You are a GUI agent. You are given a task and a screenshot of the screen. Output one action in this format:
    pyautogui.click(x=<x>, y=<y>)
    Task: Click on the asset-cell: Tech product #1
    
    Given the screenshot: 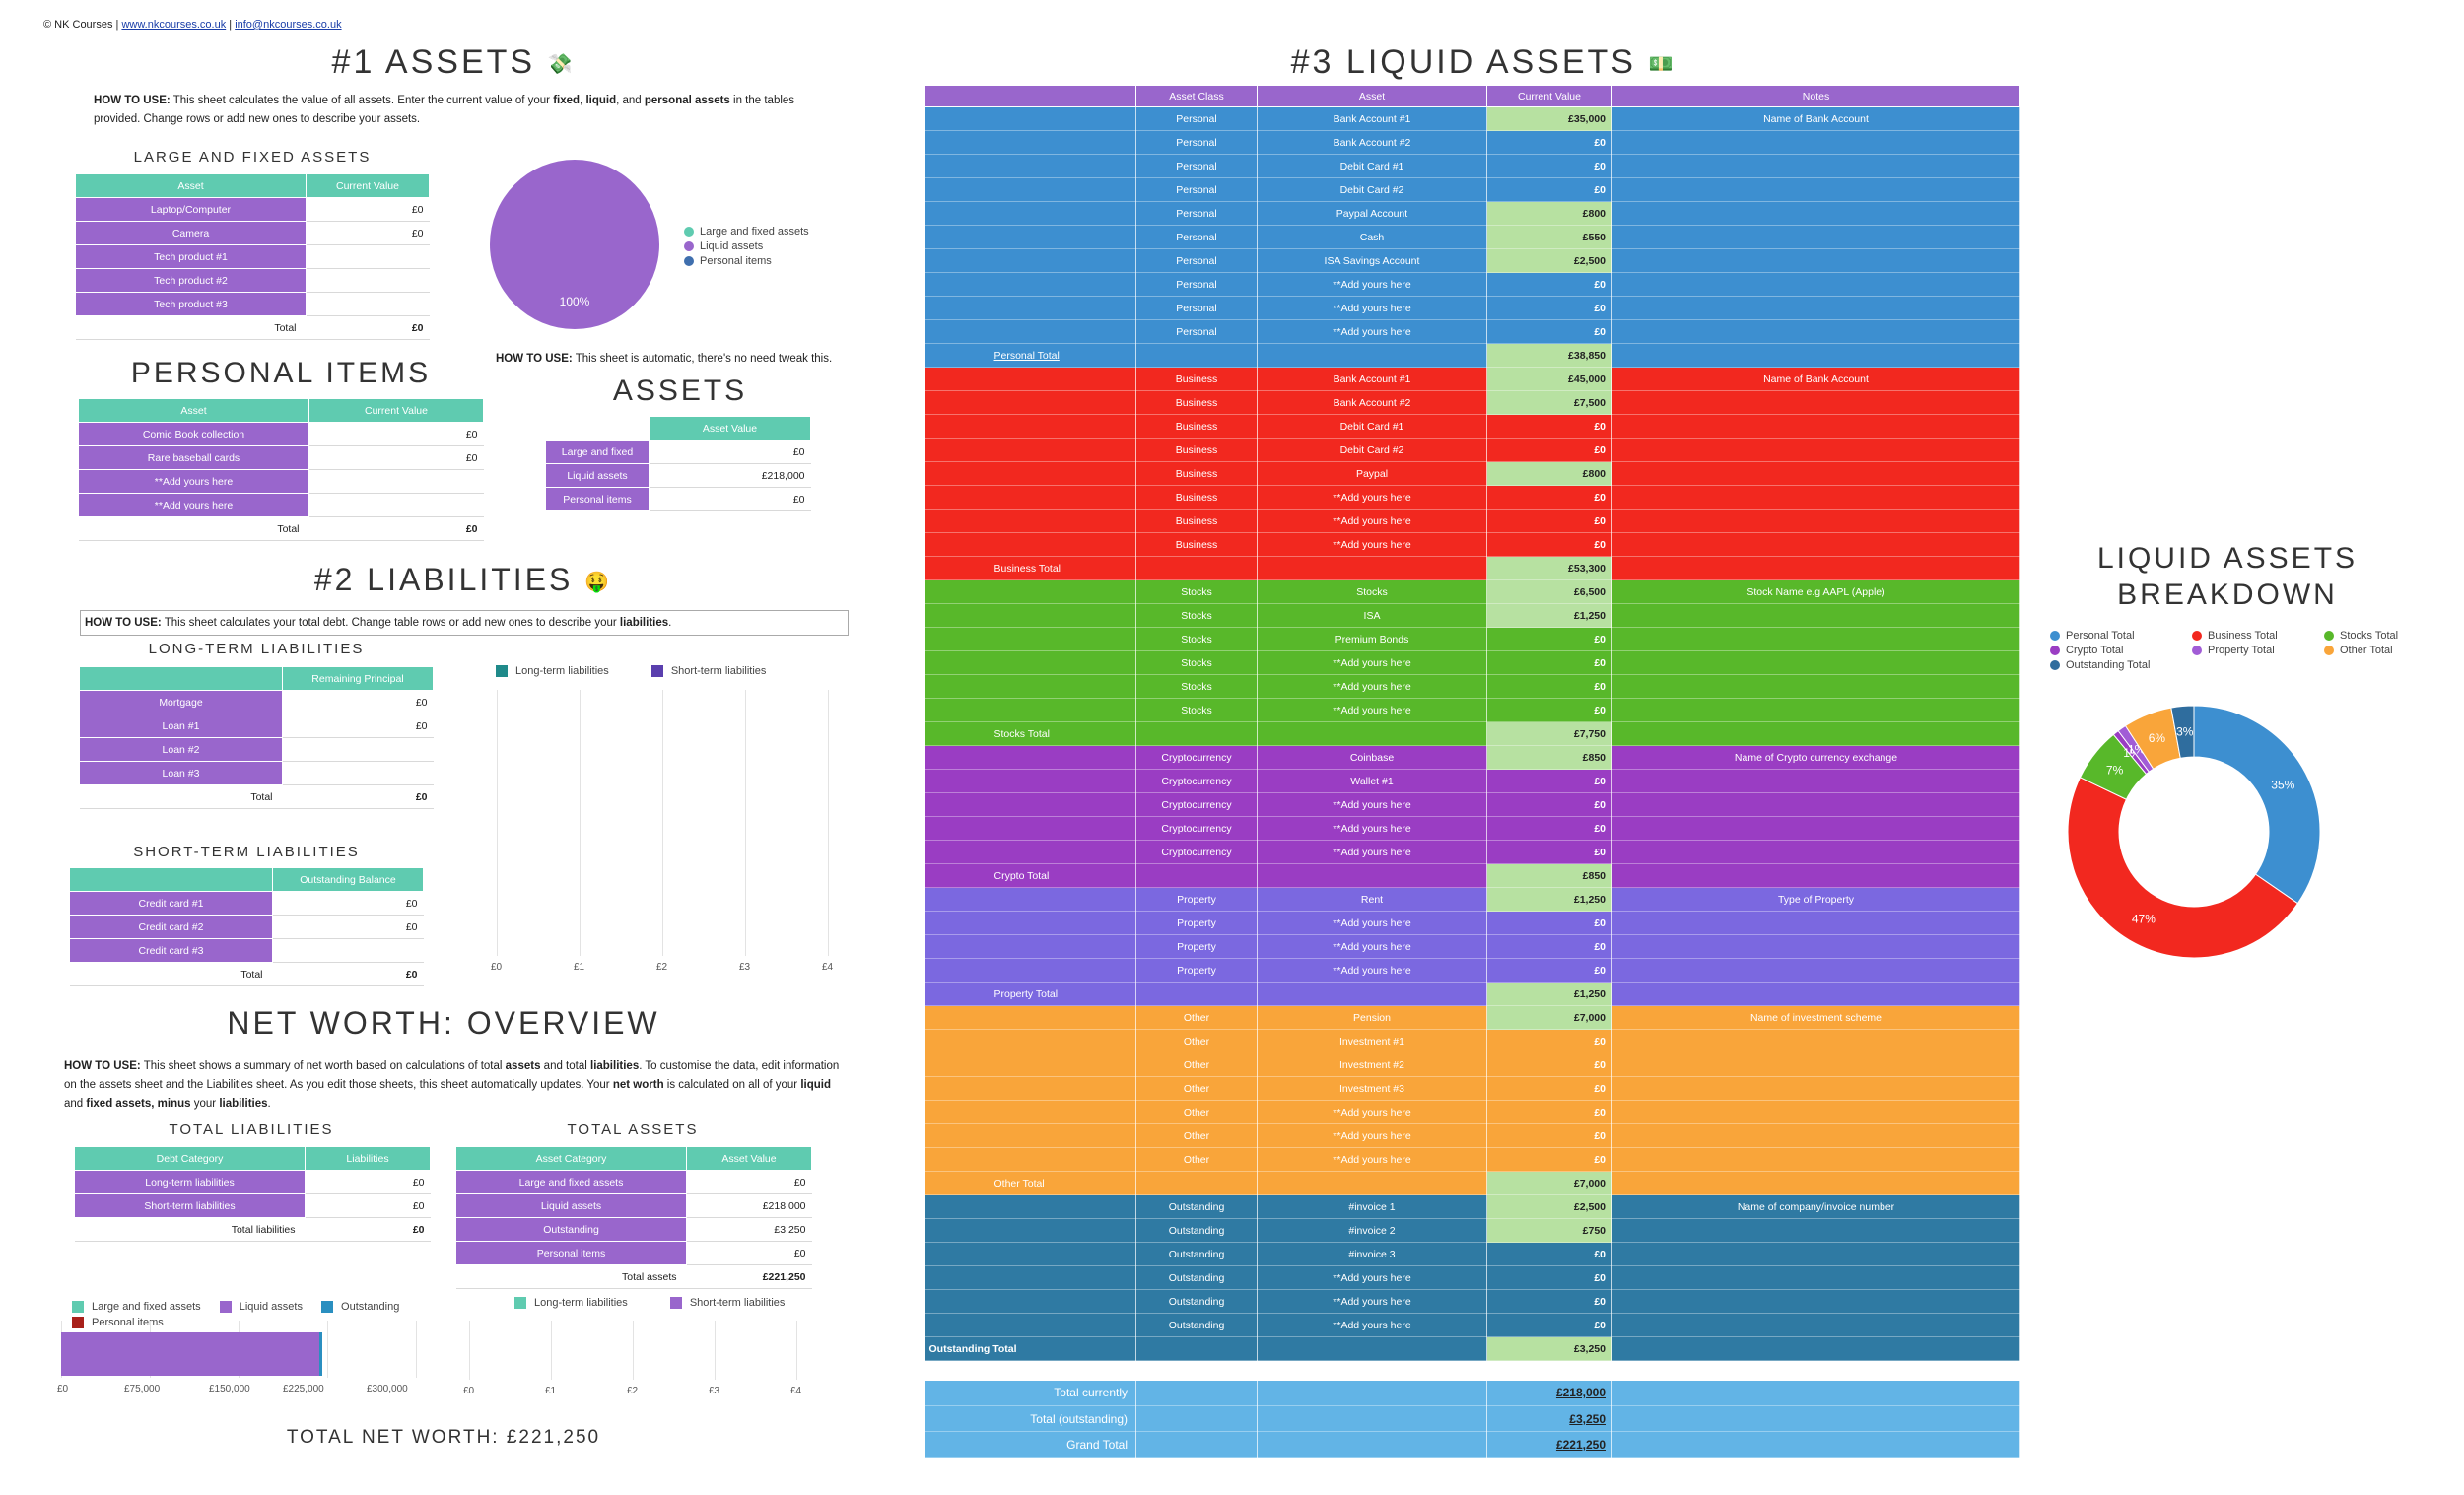 What is the action you would take?
    pyautogui.click(x=191, y=256)
    